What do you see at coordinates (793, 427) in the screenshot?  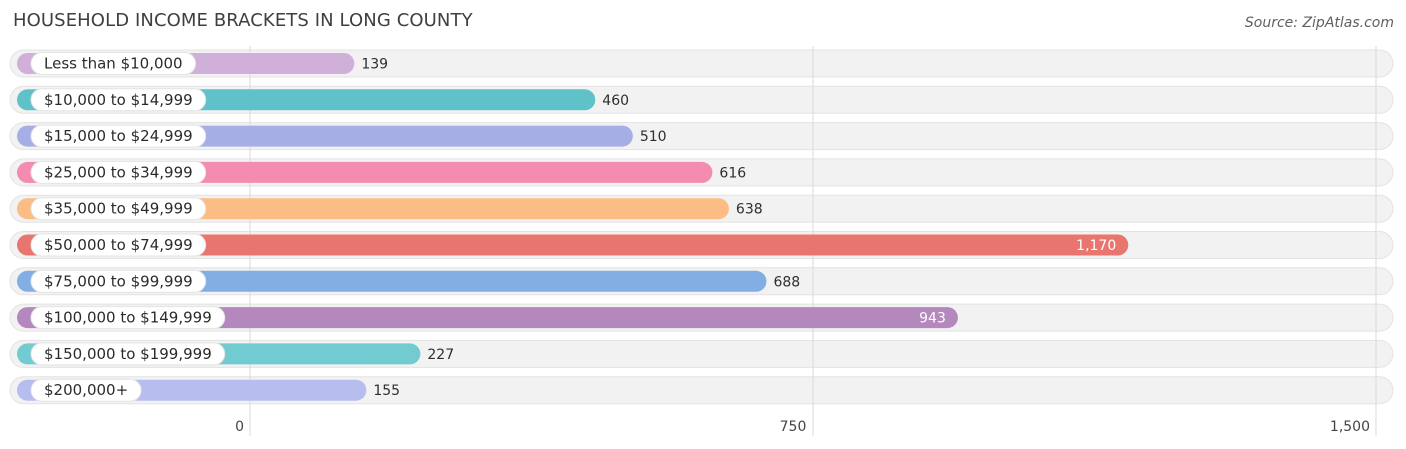 I see `x-tick-label: 750` at bounding box center [793, 427].